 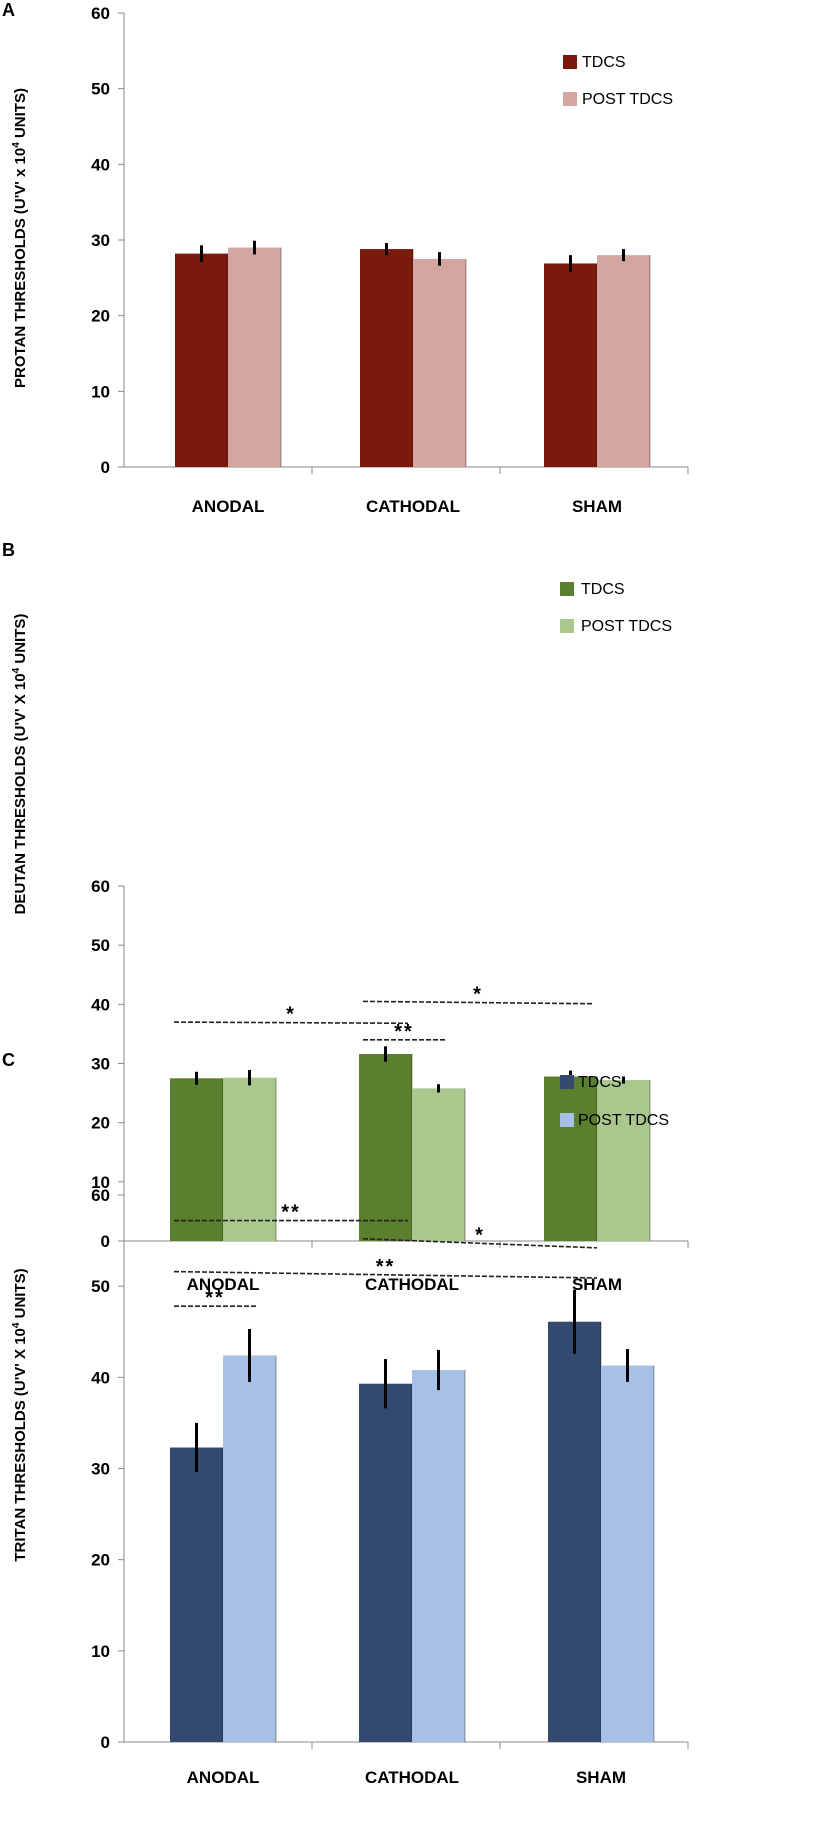 What do you see at coordinates (8, 1060) in the screenshot?
I see `panel-label: C` at bounding box center [8, 1060].